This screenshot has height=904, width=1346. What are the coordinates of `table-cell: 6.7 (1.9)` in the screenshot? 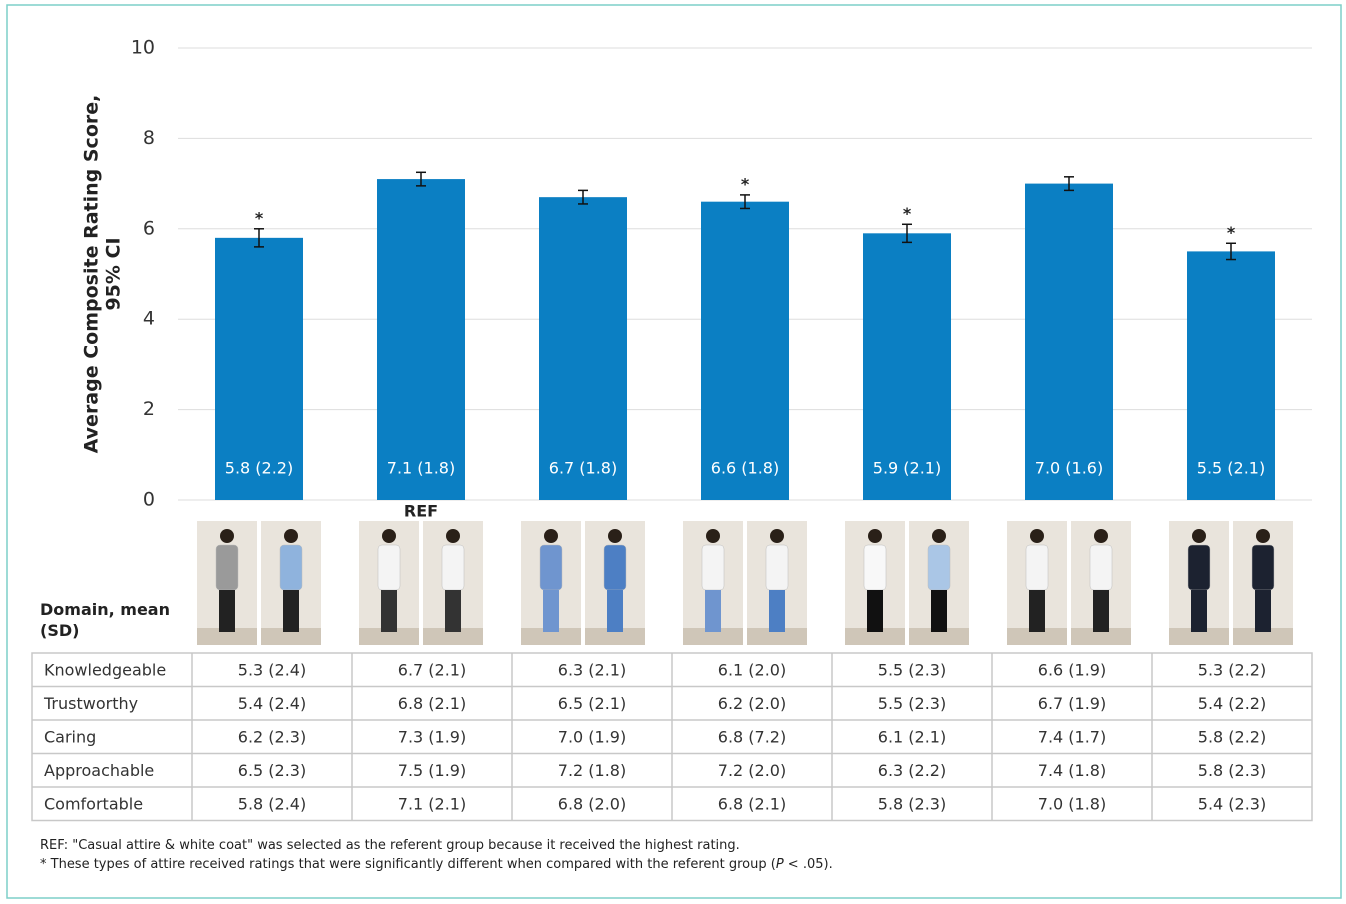 It's located at (1072, 703).